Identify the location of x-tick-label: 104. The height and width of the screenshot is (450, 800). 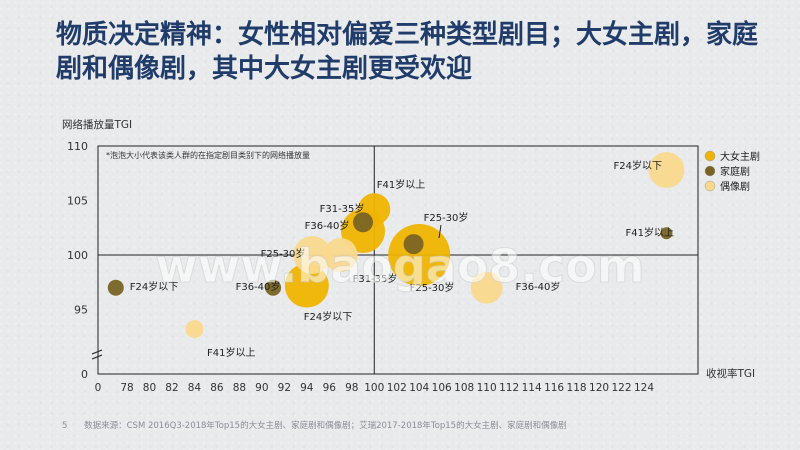
(419, 388).